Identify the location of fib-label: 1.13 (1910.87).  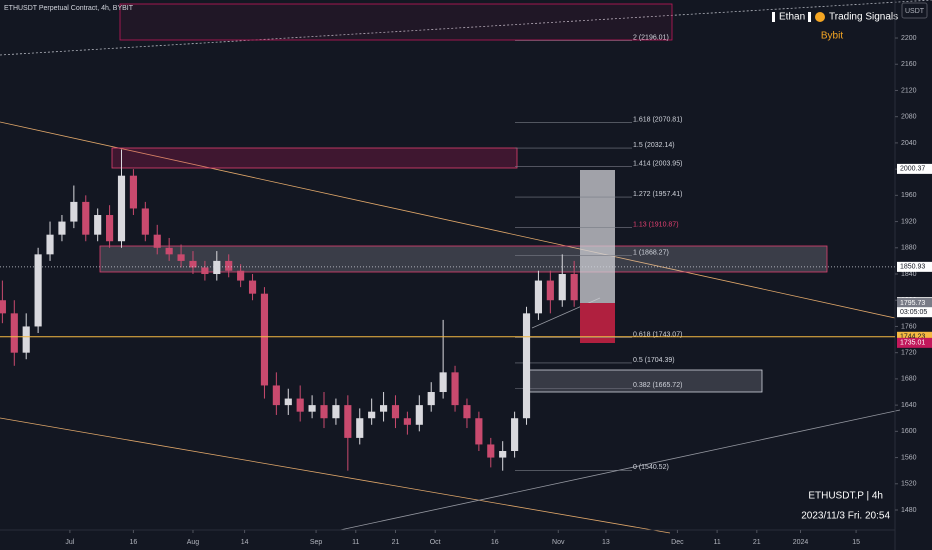
(656, 224).